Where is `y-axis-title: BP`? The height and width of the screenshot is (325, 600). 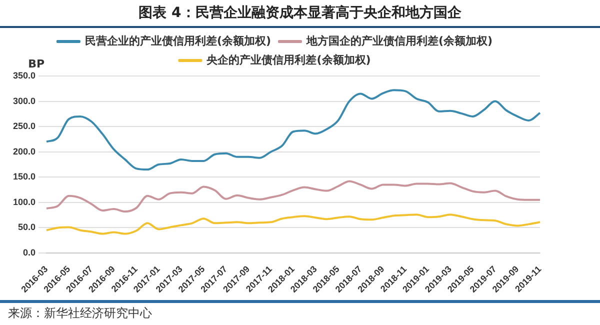 y-axis-title: BP is located at coordinates (36, 63).